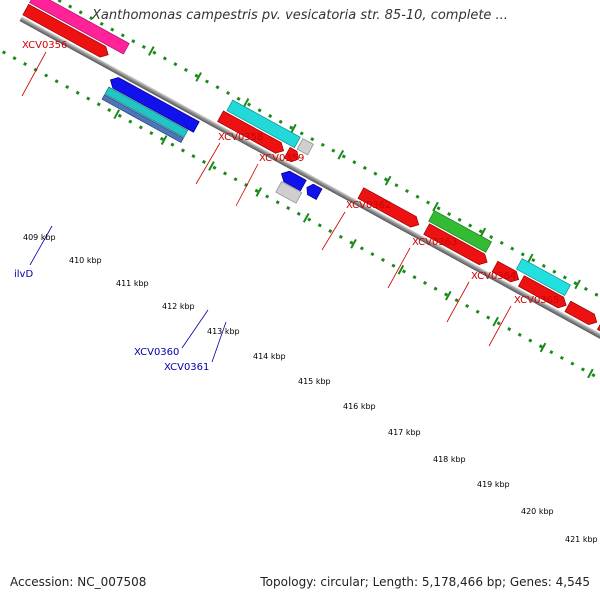 This screenshot has width=600, height=600. What do you see at coordinates (359, 406) in the screenshot?
I see `tick-label: 416 kbp` at bounding box center [359, 406].